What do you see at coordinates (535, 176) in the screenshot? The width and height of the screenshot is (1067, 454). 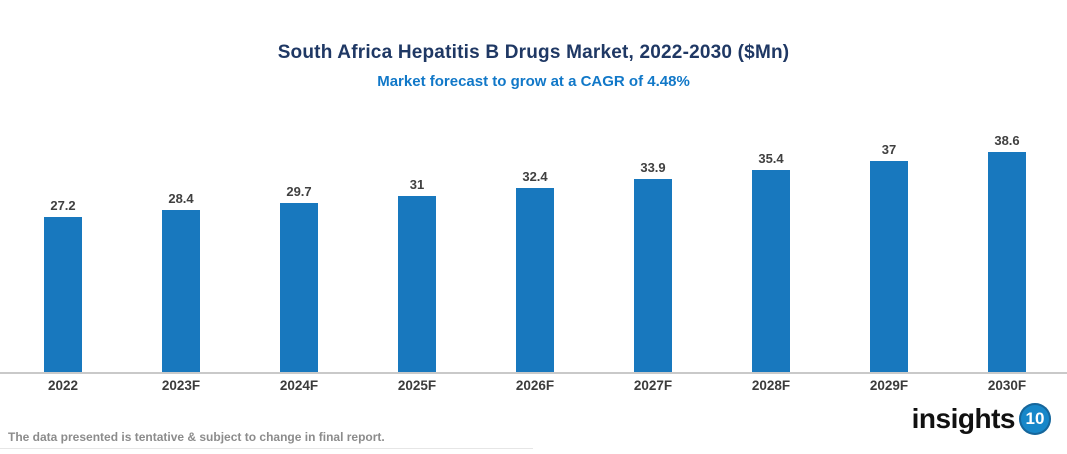 I see `bar-value-label: 32.4` at bounding box center [535, 176].